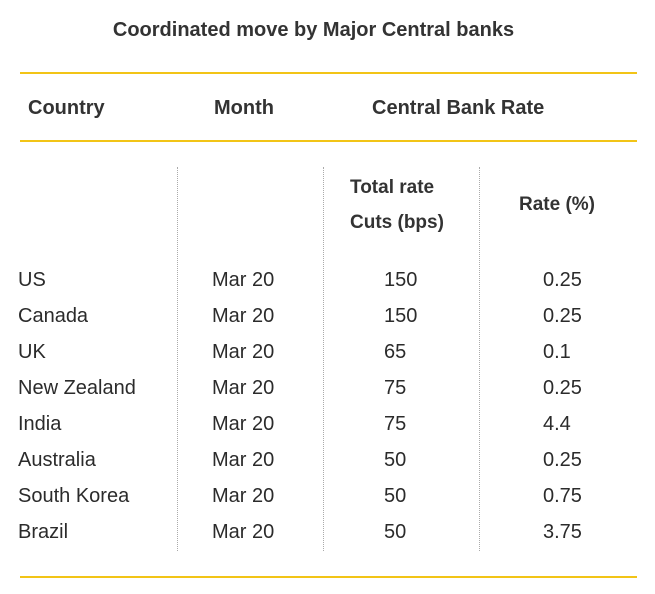 The width and height of the screenshot is (655, 594). I want to click on header-cell: Central Bank Rate, so click(458, 108).